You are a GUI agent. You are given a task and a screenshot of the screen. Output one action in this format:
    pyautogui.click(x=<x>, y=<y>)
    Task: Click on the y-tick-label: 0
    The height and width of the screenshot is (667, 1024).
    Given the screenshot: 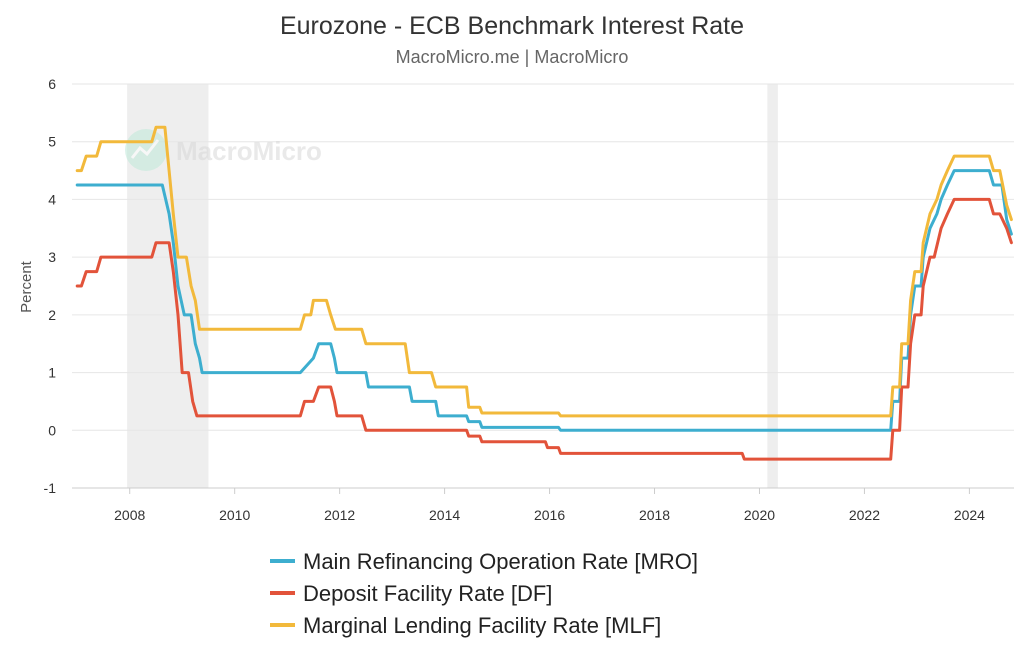 What is the action you would take?
    pyautogui.click(x=52, y=430)
    